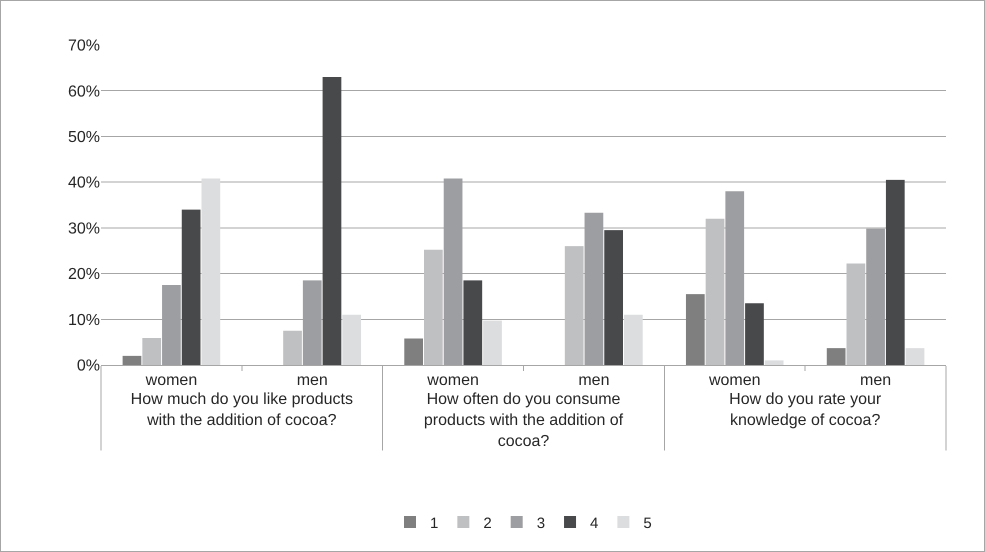 This screenshot has height=552, width=985. What do you see at coordinates (524, 420) in the screenshot?
I see `text: How often do you consume products with the addition of cocoa?` at bounding box center [524, 420].